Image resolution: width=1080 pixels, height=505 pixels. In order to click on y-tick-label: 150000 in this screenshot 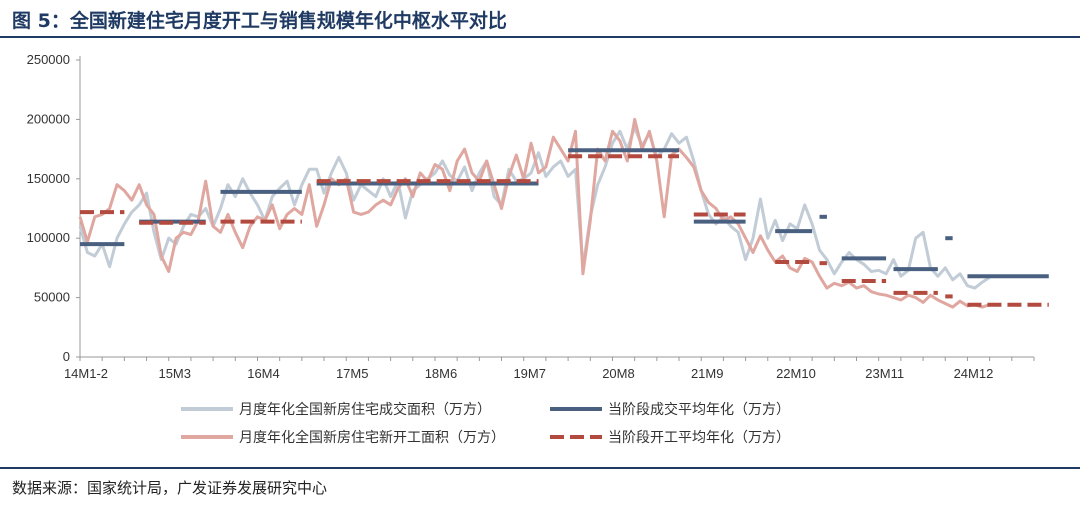, I will do `click(48, 178)`.